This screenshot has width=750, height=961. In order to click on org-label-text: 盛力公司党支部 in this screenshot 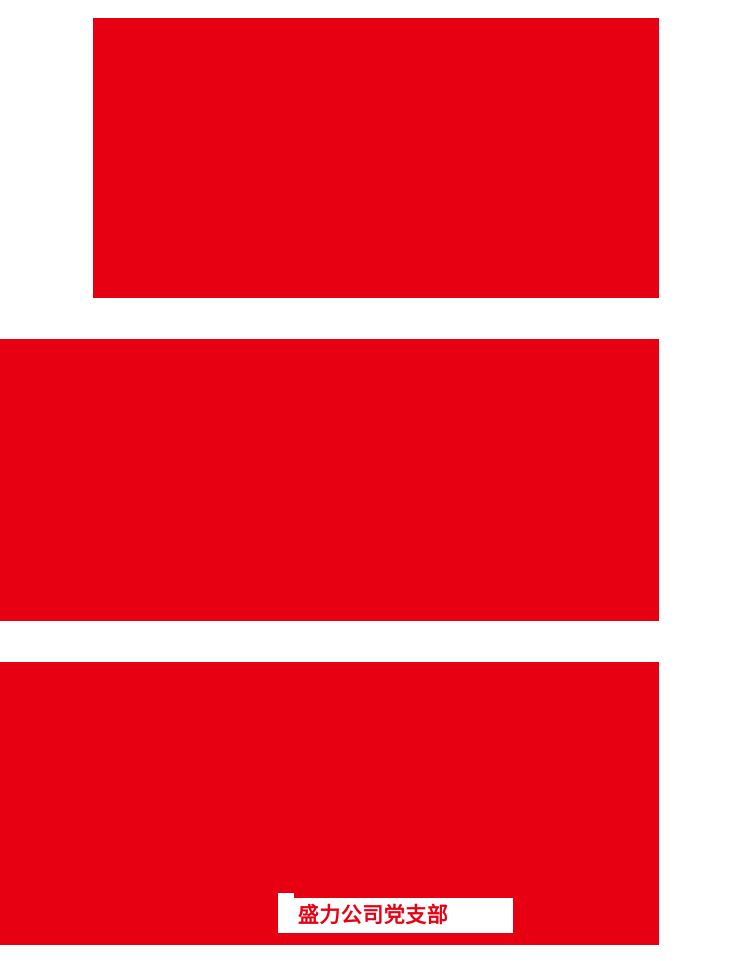, I will do `click(373, 915)`.